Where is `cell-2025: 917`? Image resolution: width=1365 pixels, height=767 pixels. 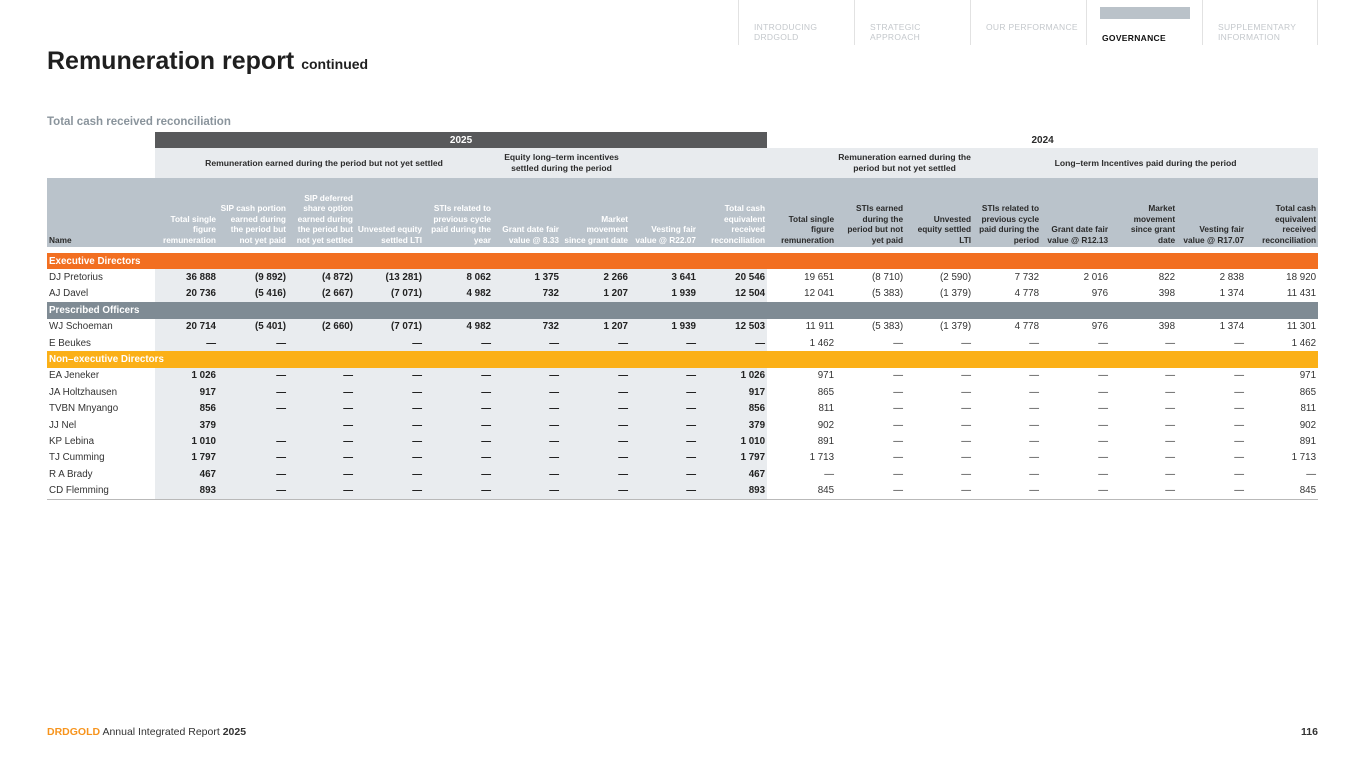
cell-2025: 917 is located at coordinates (733, 392).